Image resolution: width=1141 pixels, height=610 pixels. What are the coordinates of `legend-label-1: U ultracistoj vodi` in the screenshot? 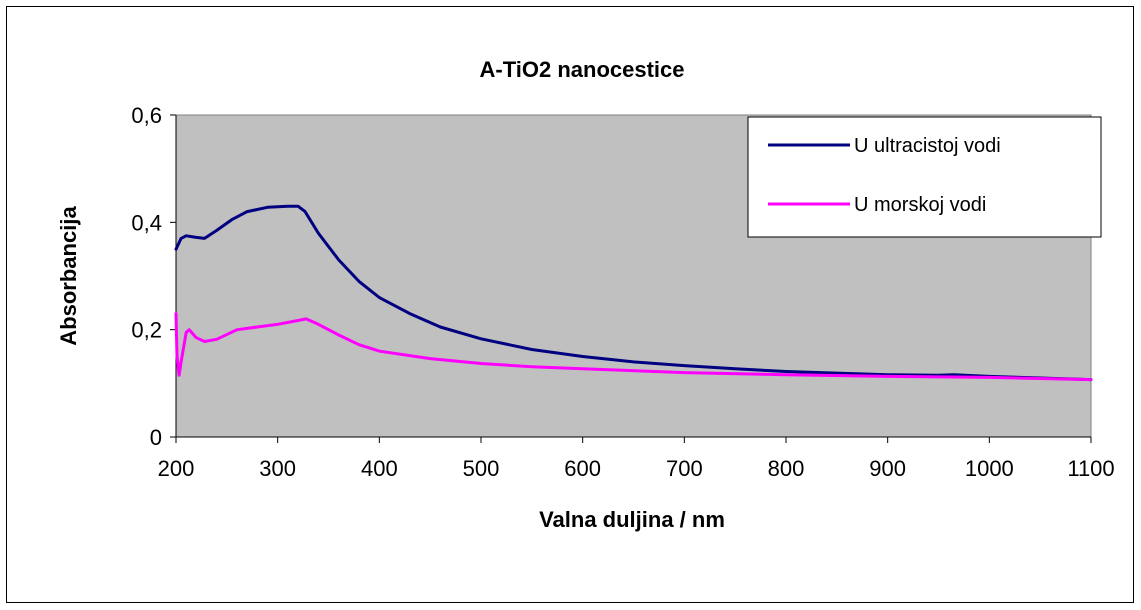 It's located at (927, 146).